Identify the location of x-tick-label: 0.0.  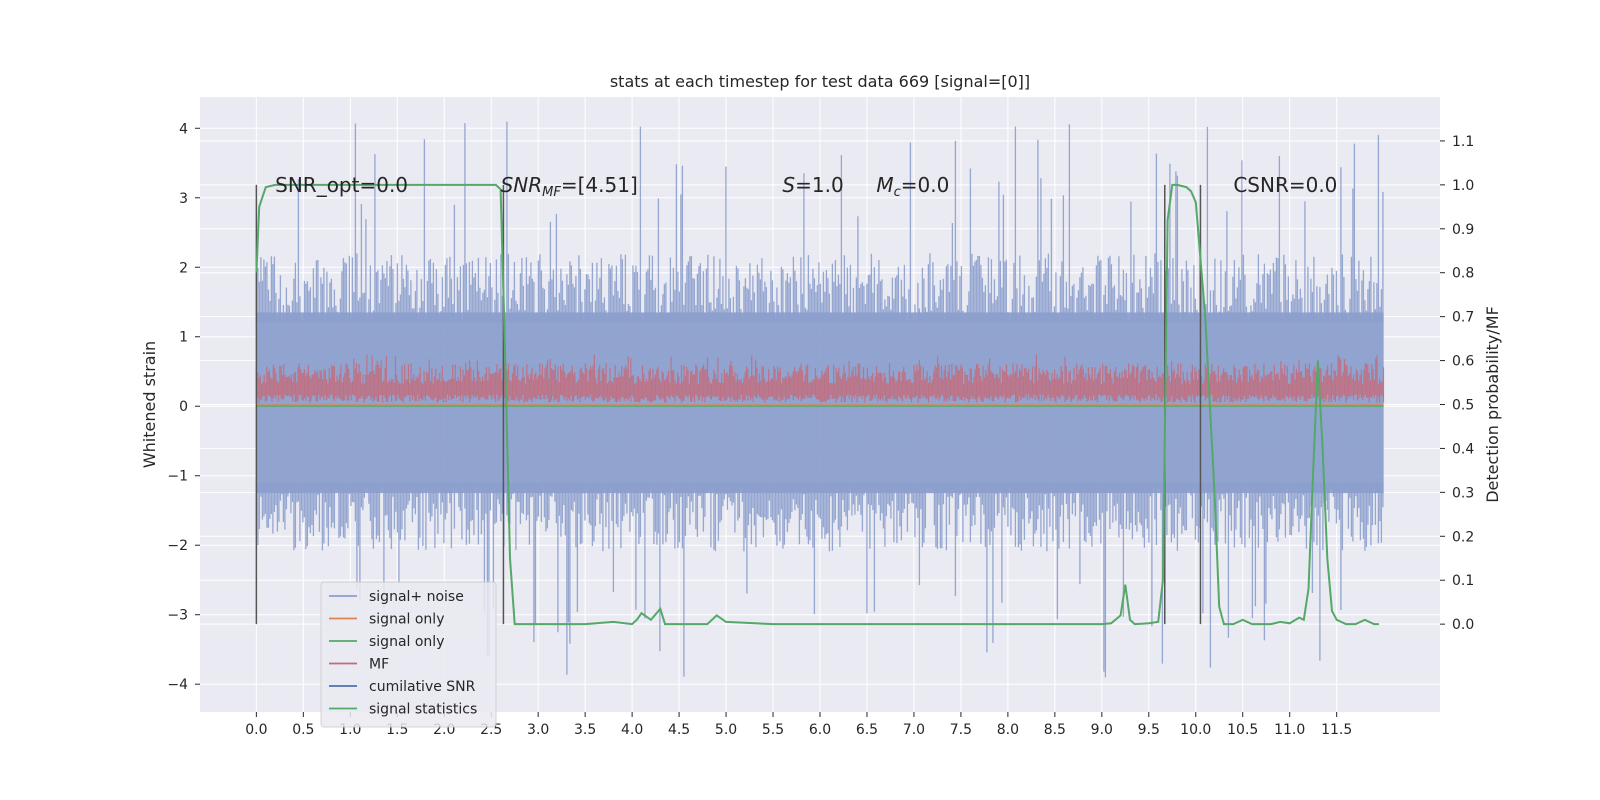
(256, 730).